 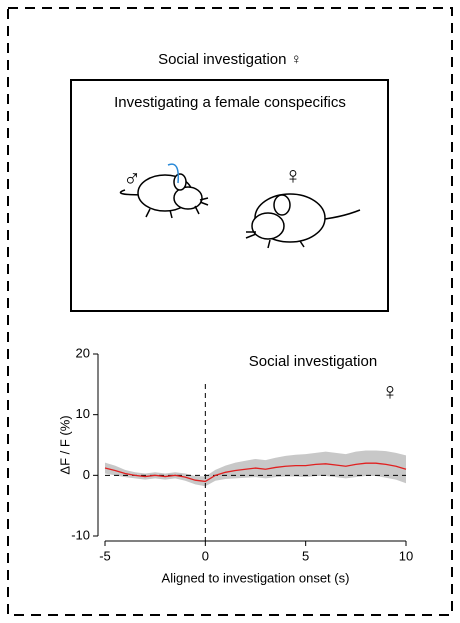 What do you see at coordinates (132, 178) in the screenshot?
I see `male-label: ♂` at bounding box center [132, 178].